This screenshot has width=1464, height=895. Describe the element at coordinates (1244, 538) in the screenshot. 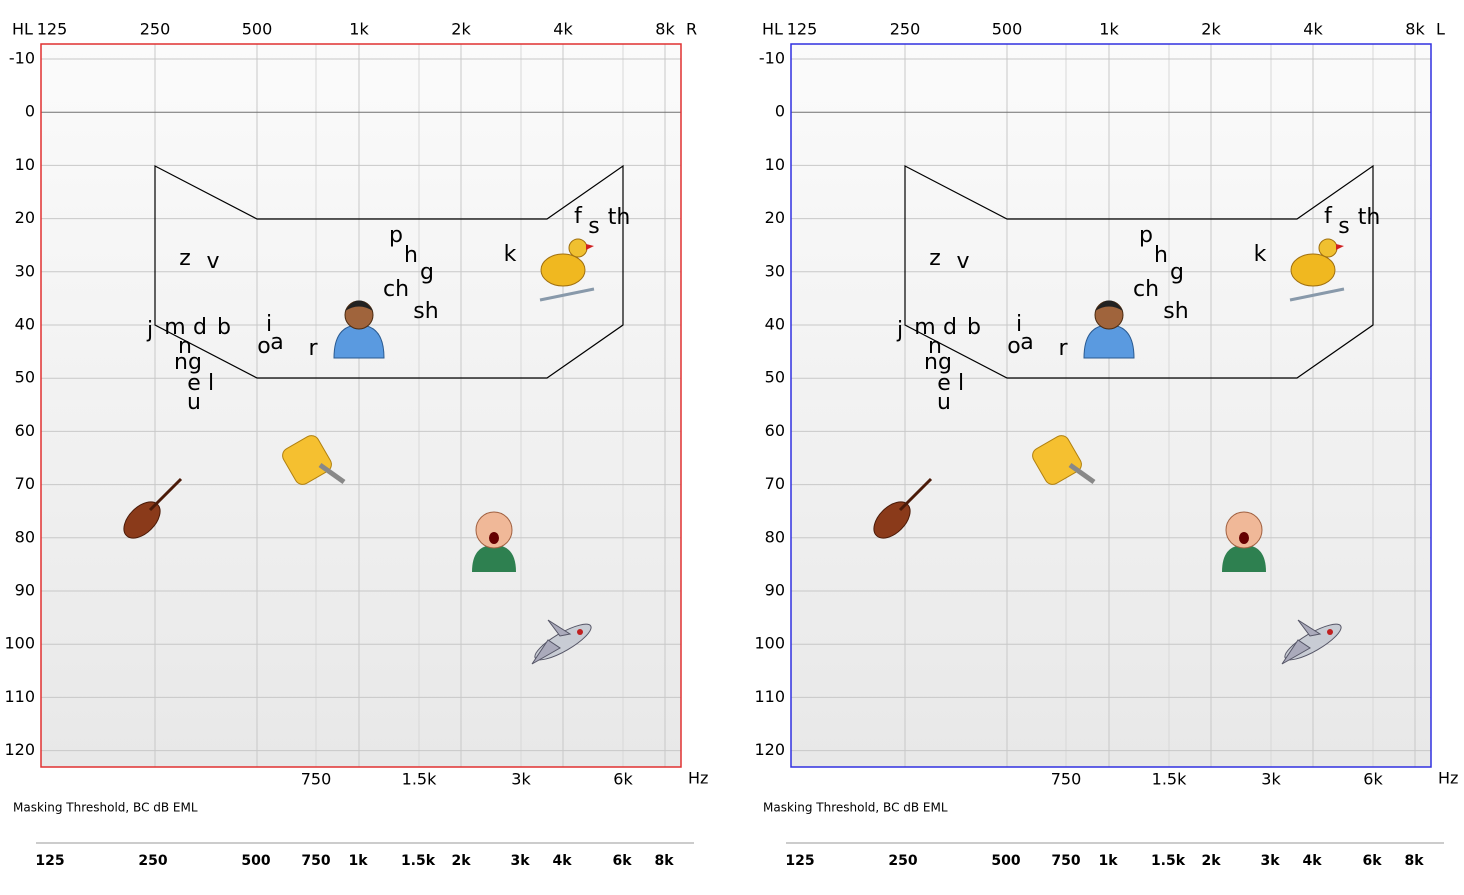

I see `baby-mouth` at that location.